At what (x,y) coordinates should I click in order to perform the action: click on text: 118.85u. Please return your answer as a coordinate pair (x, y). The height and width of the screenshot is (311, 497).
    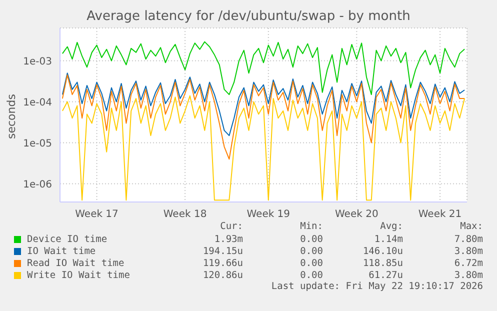
    Looking at the image, I should click on (382, 263).